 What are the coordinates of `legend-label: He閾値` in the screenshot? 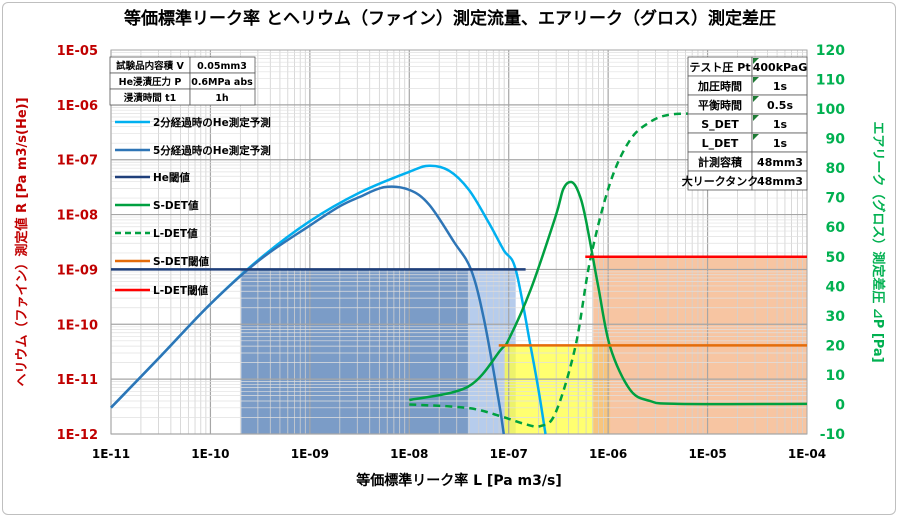 It's located at (171, 177).